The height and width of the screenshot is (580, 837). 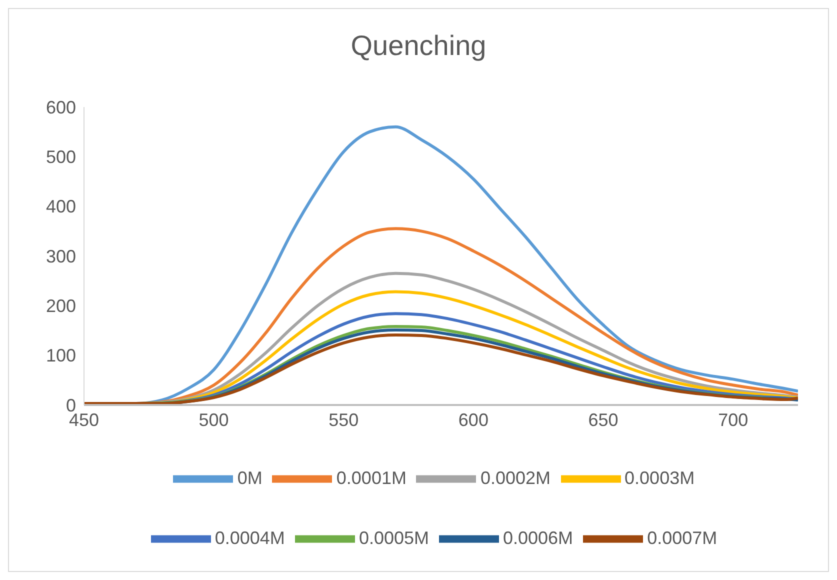 I want to click on y-tick-label: 500, so click(x=61, y=157).